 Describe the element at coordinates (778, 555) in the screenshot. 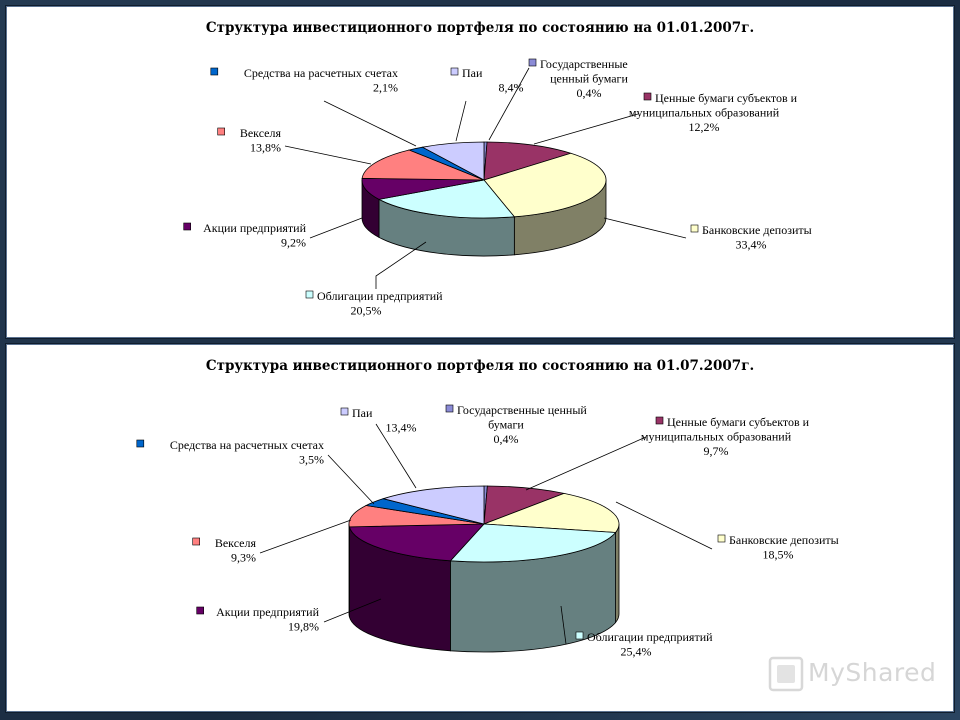

I see `data-label-value: 18,5%` at that location.